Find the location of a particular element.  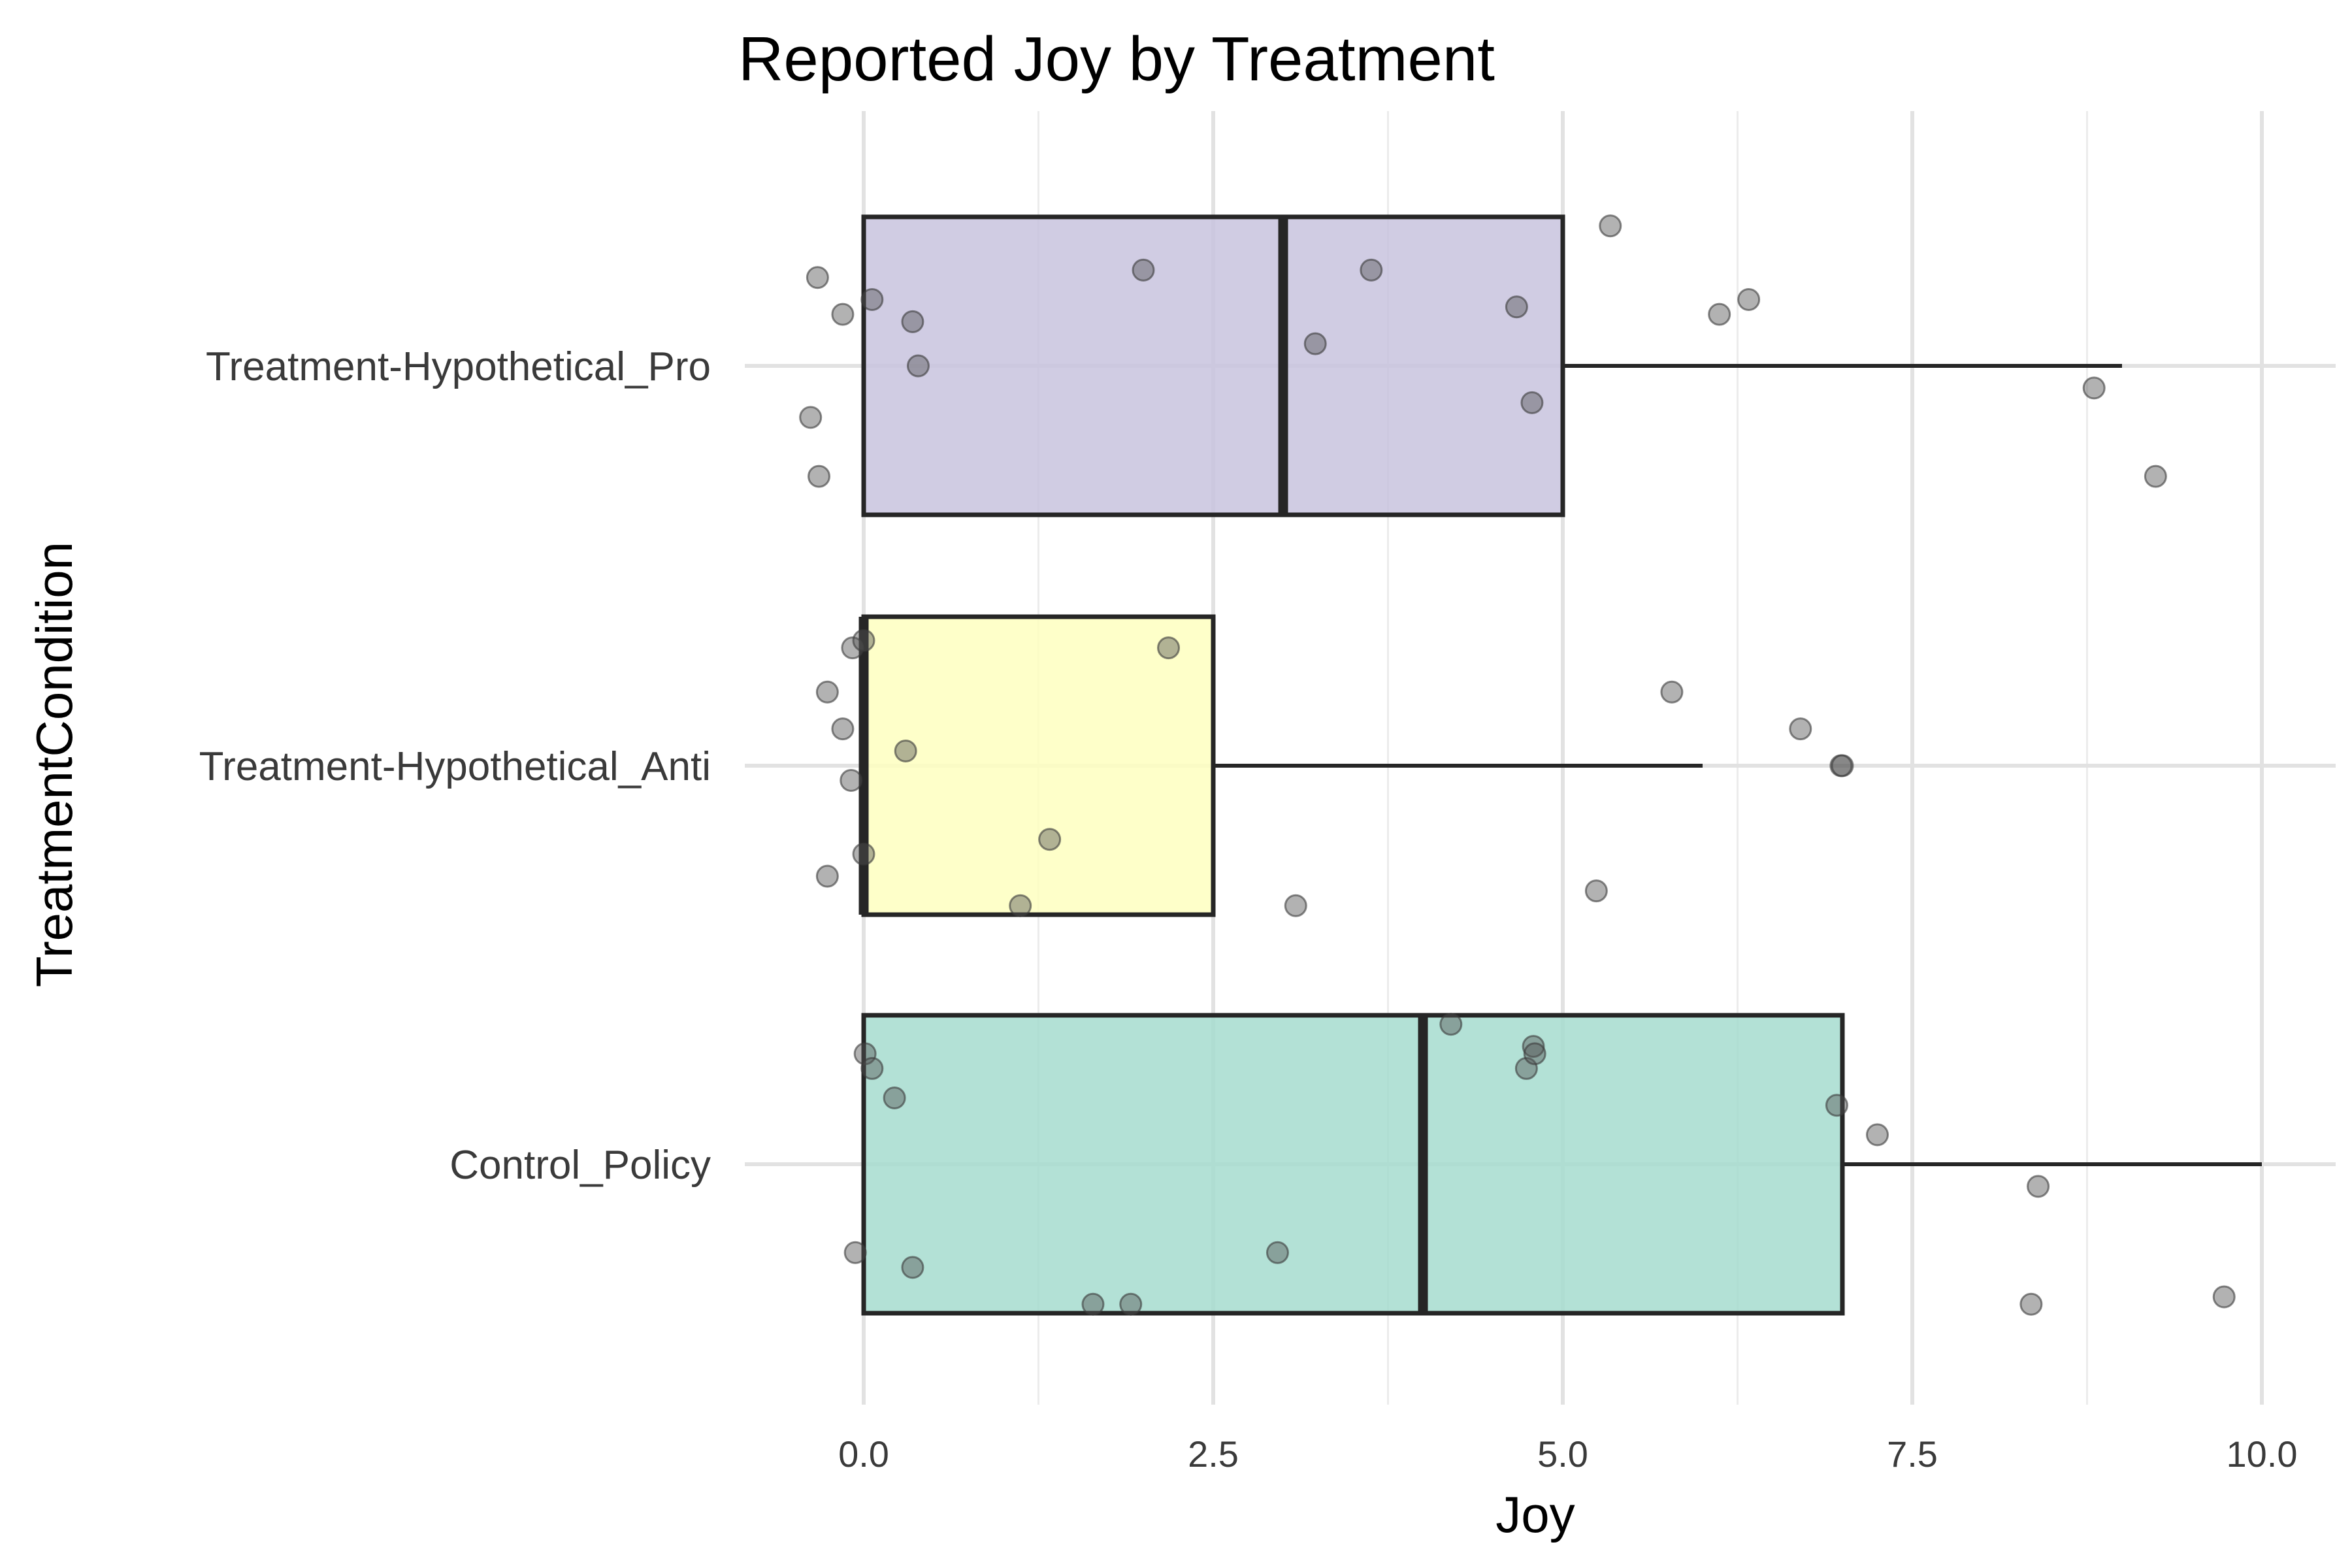

category-label: Treatment-Hypothetical_Anti is located at coordinates (455, 766).